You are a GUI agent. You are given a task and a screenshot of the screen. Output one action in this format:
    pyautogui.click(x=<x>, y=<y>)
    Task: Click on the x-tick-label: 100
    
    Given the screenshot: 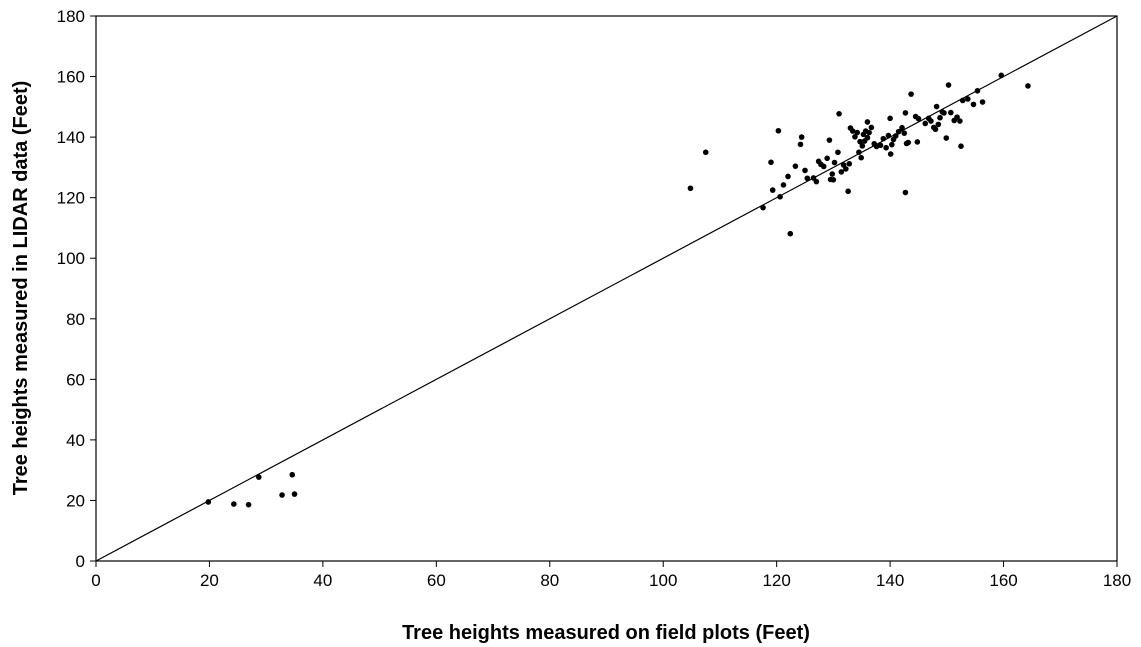 What is the action you would take?
    pyautogui.click(x=663, y=580)
    